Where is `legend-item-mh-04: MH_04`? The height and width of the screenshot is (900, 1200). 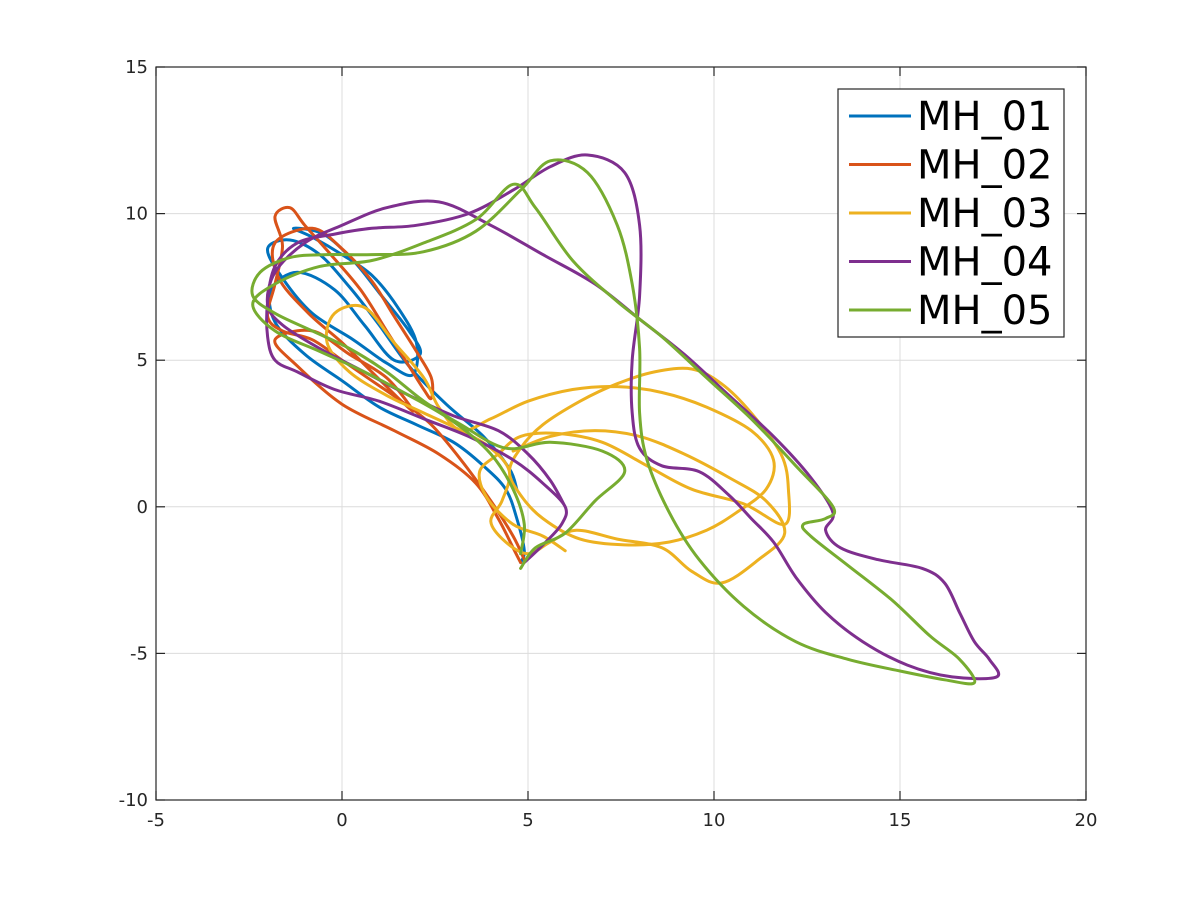 legend-item-mh-04: MH_04 is located at coordinates (951, 263).